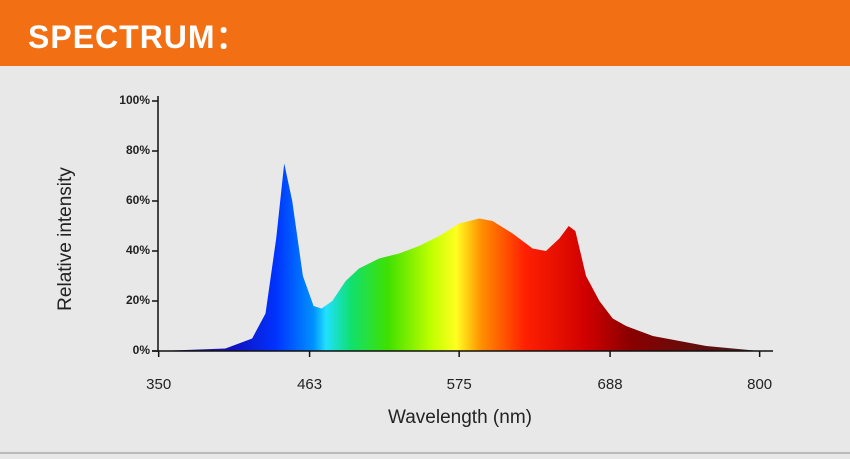  Describe the element at coordinates (158, 384) in the screenshot. I see `x-tick-label: 350` at that location.